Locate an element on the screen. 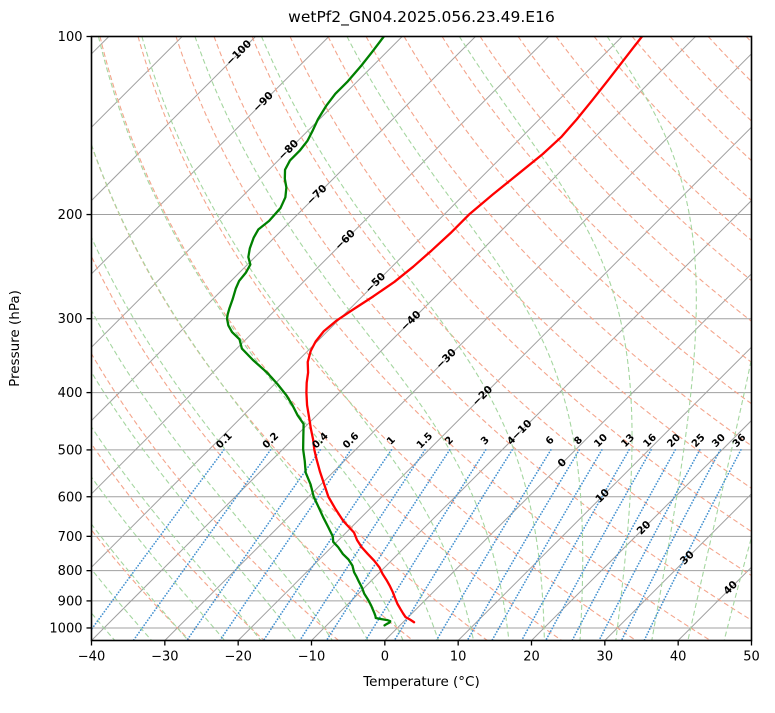  x-tick-label: −40 is located at coordinates (91, 657).